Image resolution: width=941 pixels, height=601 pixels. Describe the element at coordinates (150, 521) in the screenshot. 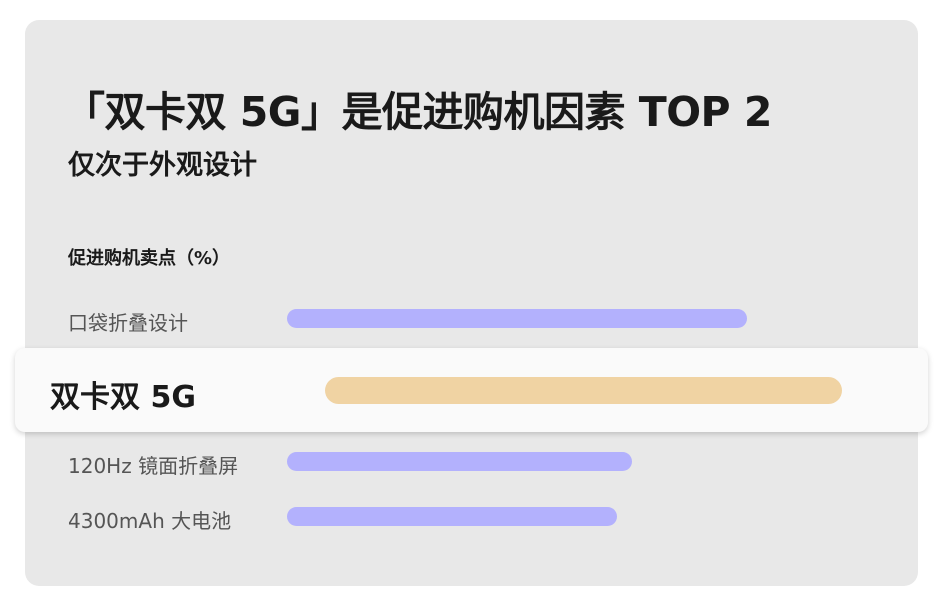

I see `category-label: 4300mAh 大电池` at that location.